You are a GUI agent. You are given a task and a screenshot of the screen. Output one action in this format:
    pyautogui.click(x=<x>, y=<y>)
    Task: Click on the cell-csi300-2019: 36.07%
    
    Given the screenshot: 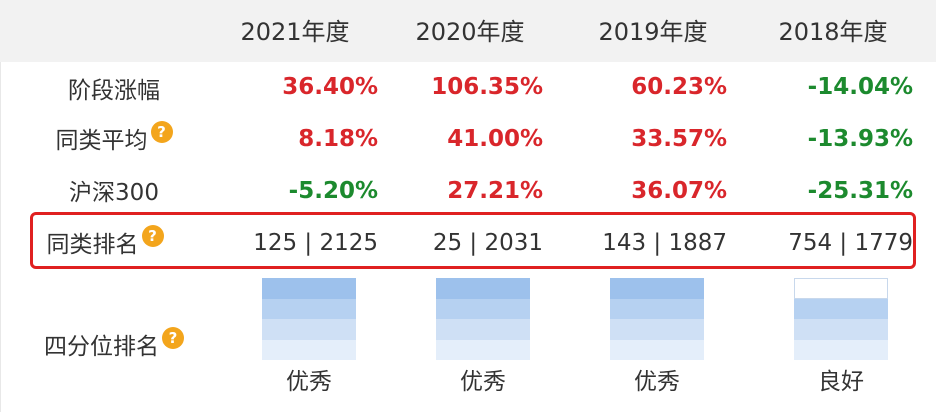 What is the action you would take?
    pyautogui.click(x=679, y=191)
    